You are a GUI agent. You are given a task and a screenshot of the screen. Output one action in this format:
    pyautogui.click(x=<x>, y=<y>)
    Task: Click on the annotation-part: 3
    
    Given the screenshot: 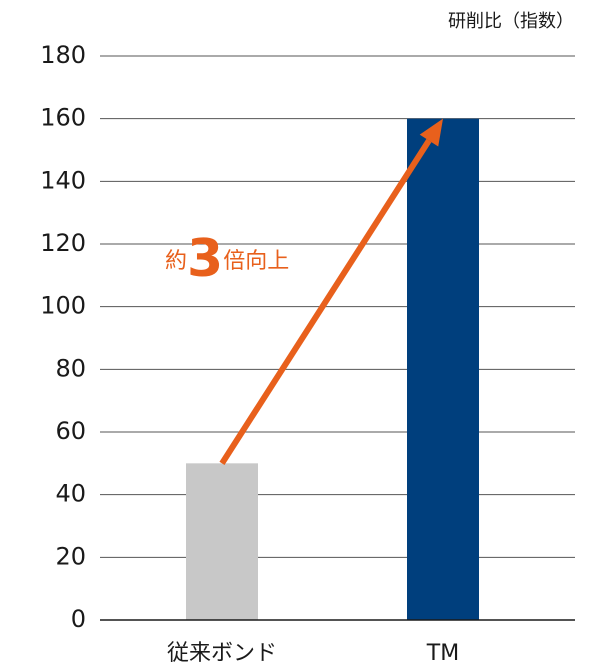 What is the action you would take?
    pyautogui.click(x=205, y=259)
    